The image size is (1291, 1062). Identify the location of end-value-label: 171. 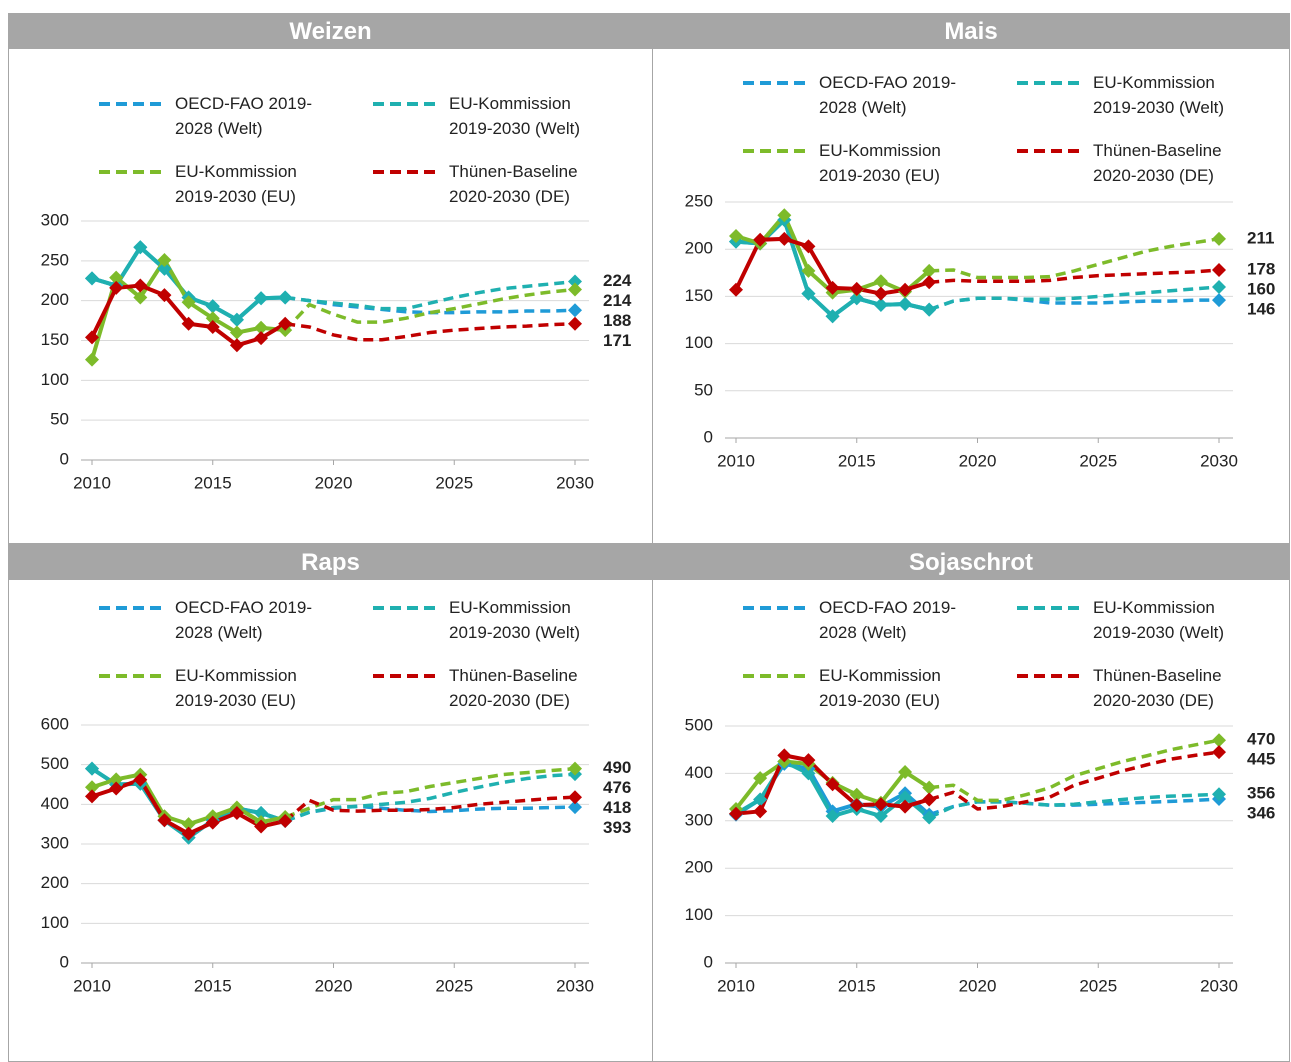
(617, 340).